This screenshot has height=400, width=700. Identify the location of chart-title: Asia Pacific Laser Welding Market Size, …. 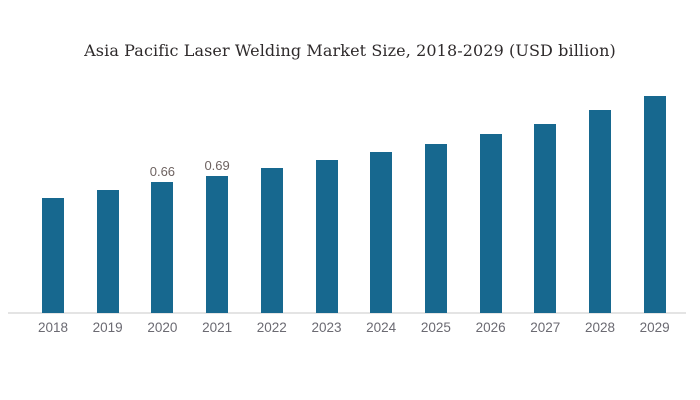
(350, 50).